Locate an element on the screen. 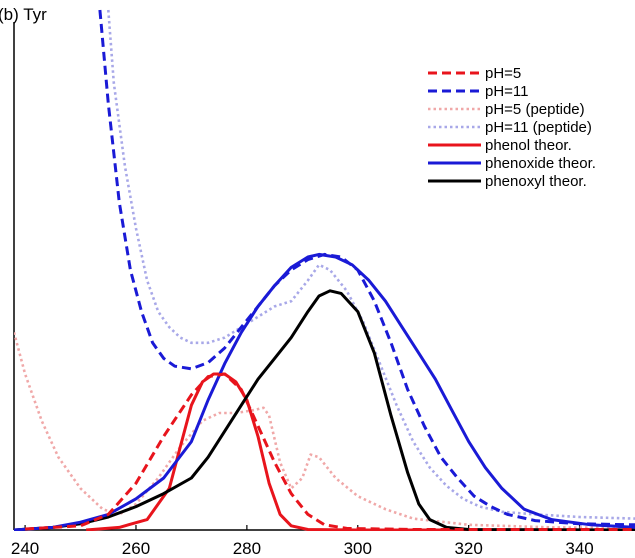  x-tick-label: 340 is located at coordinates (579, 548).